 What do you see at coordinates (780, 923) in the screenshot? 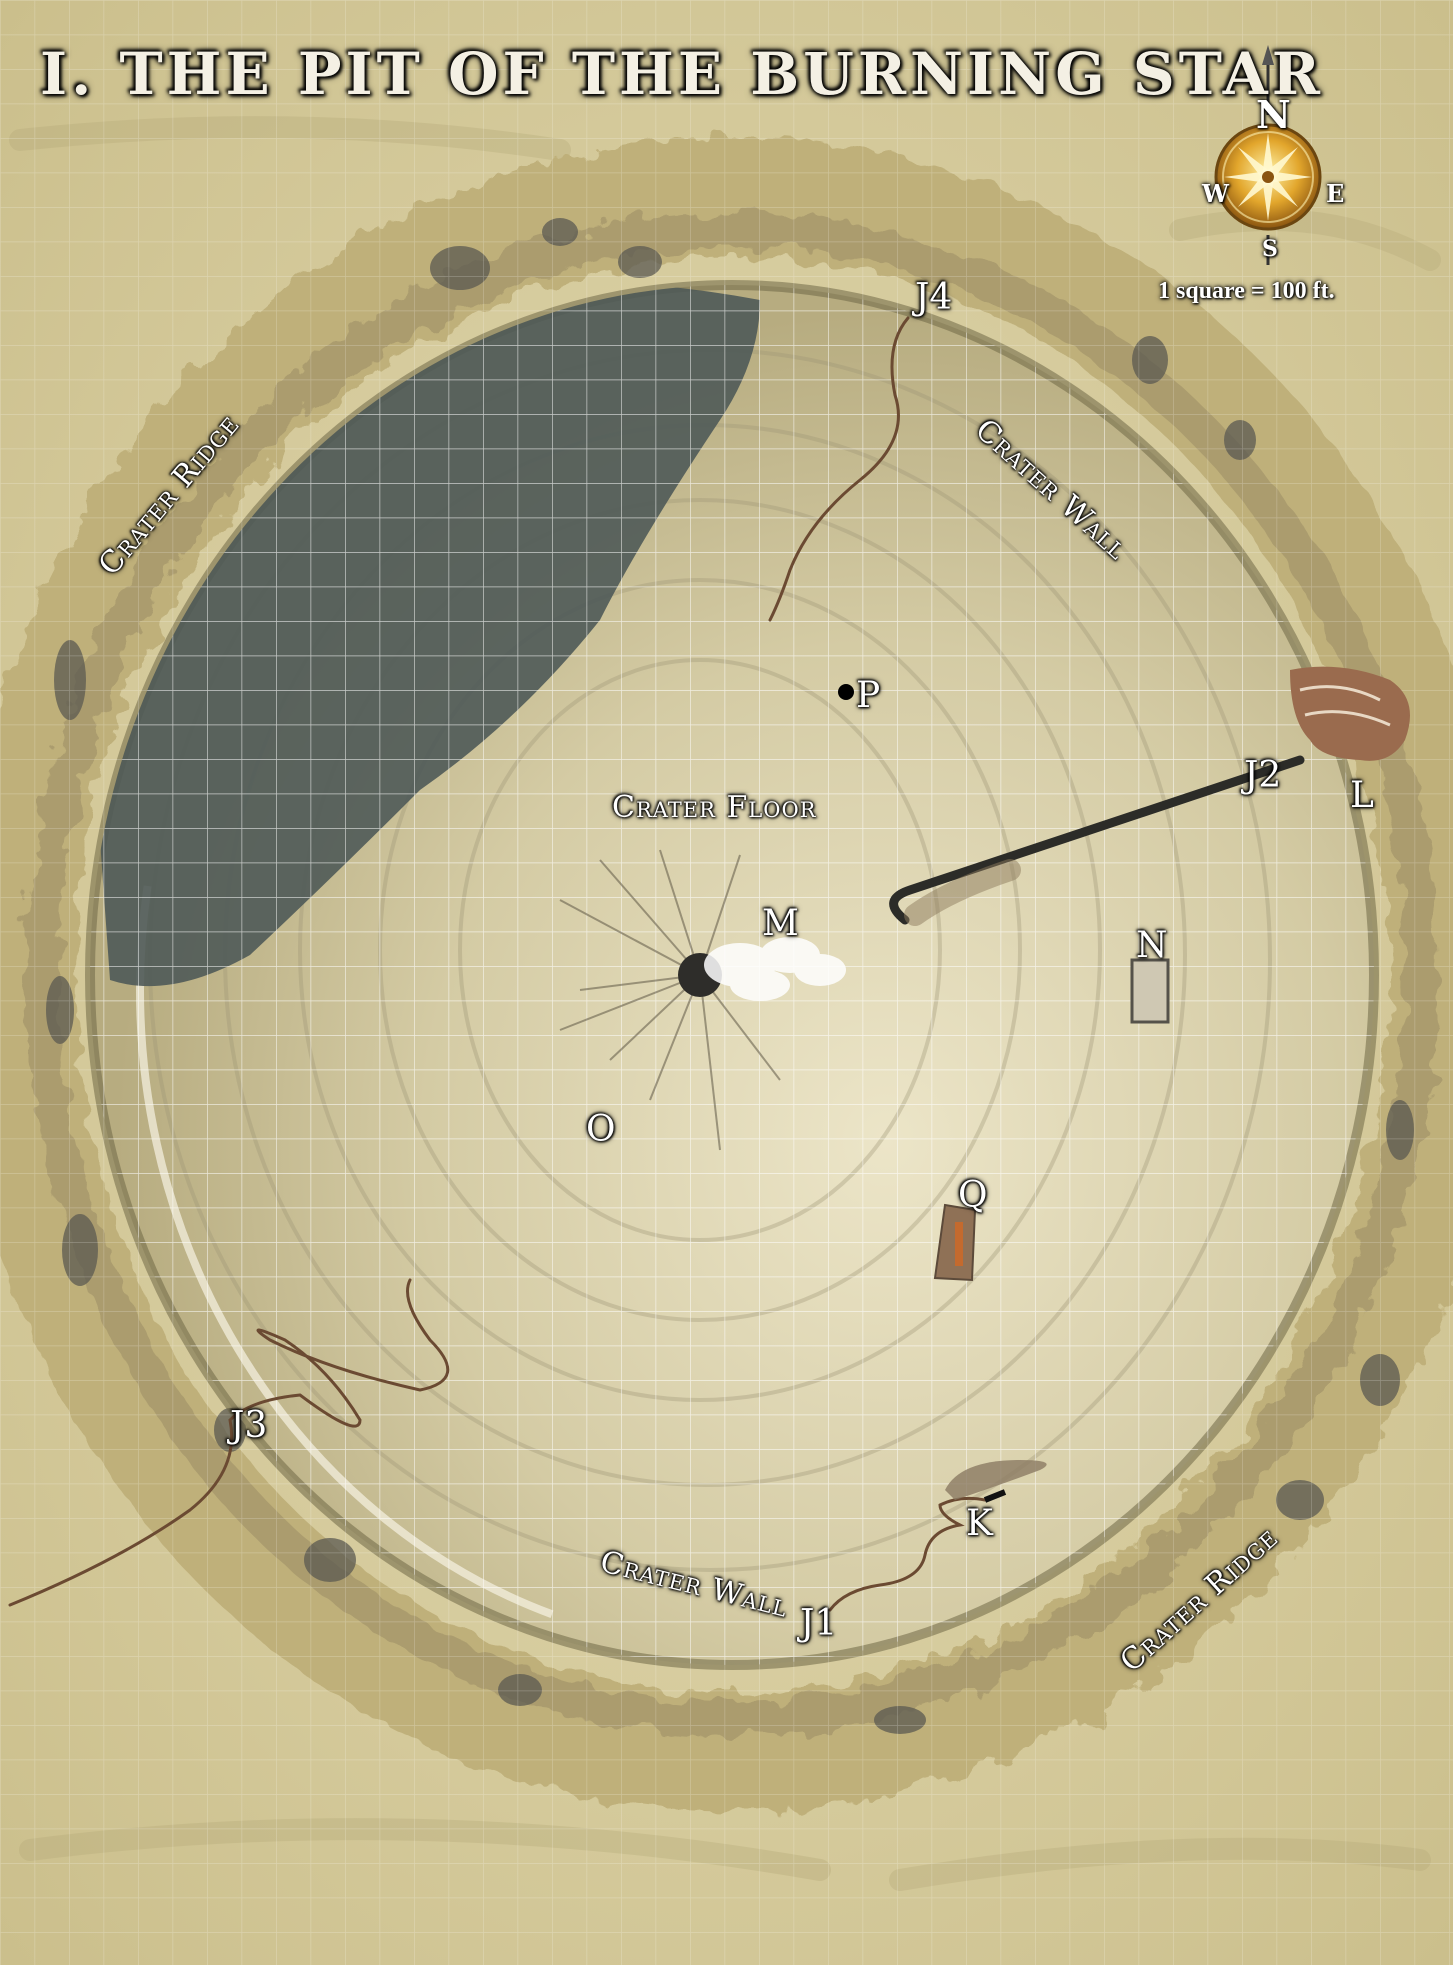
I see `marker-m: M` at bounding box center [780, 923].